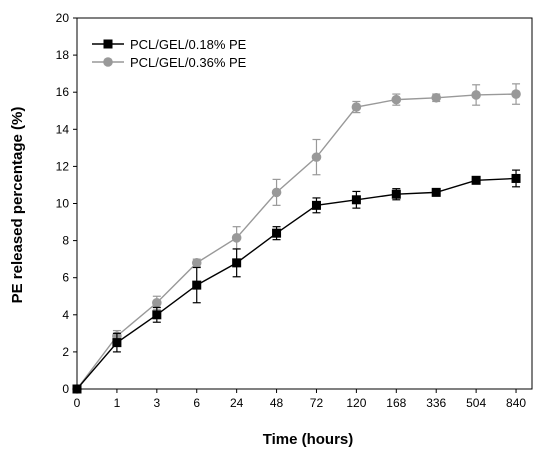  Describe the element at coordinates (356, 403) in the screenshot. I see `x-tick-label: 120` at that location.